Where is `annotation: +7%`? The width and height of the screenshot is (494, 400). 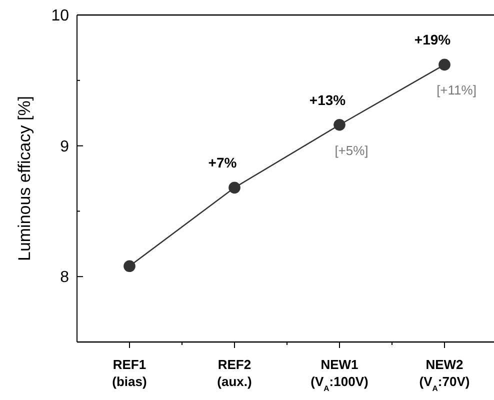
annotation: +7% is located at coordinates (223, 162).